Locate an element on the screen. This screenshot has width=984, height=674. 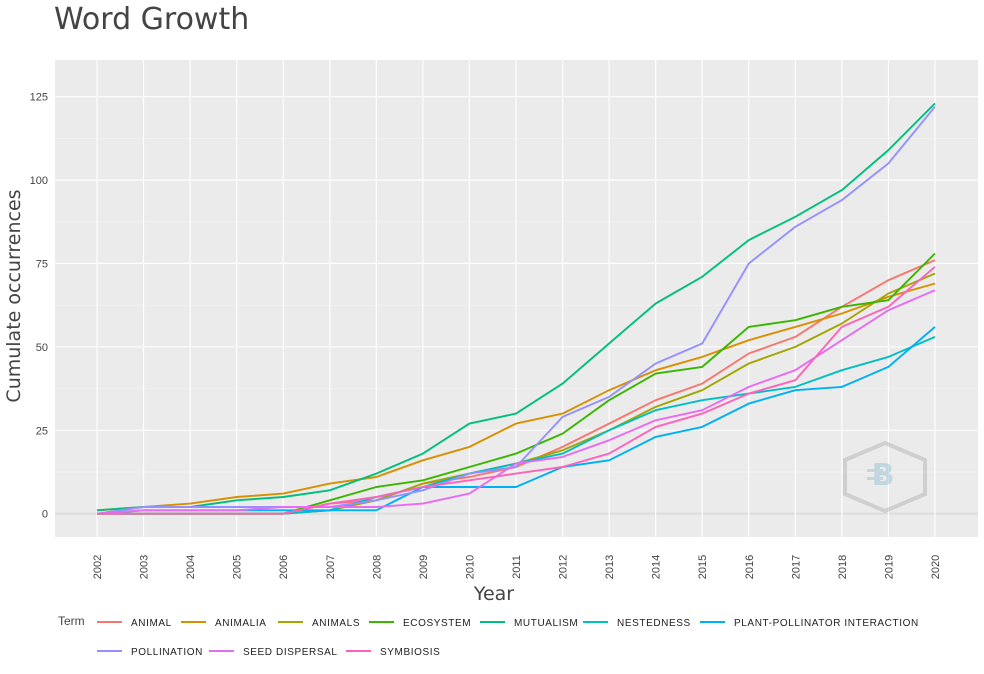
legend-item-label: NESTEDNESS is located at coordinates (654, 623).